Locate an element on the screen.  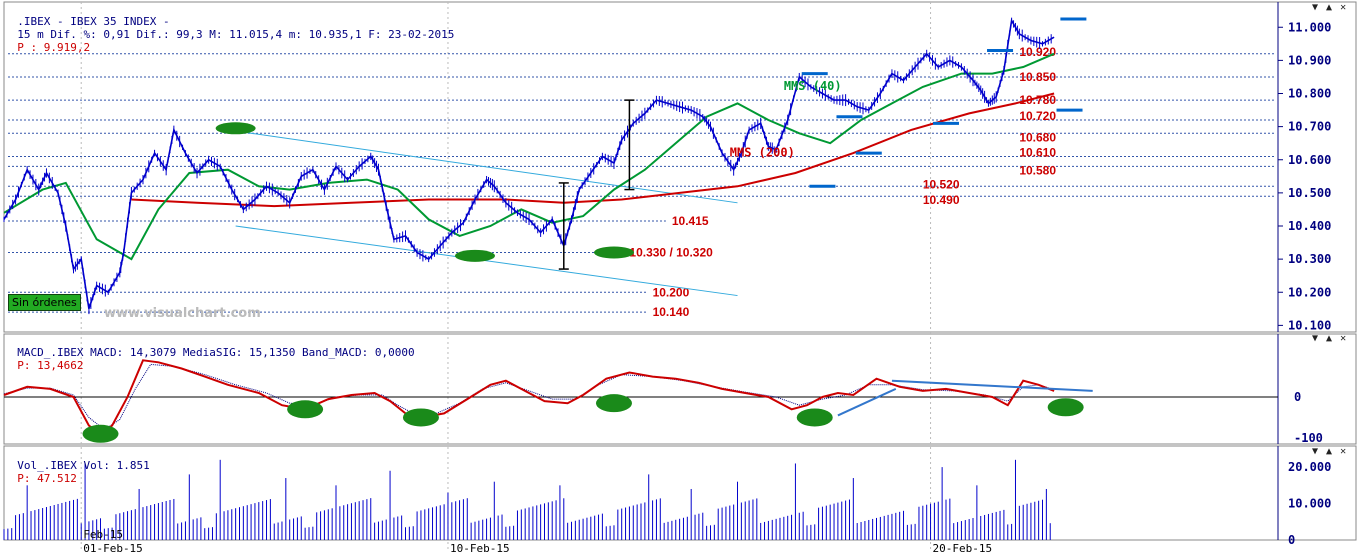
level-label: 10.140 is located at coordinates (671, 312).